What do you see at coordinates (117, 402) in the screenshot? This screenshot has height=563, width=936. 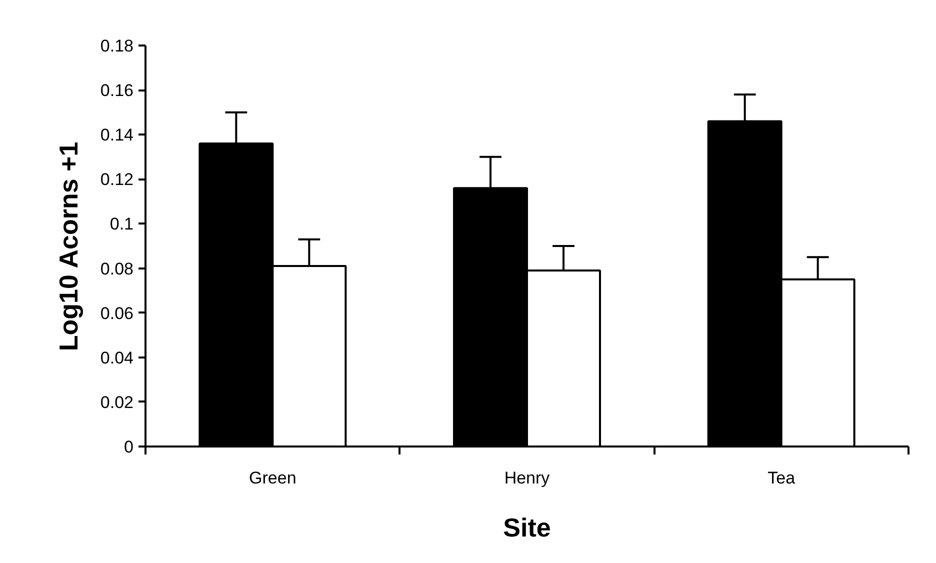 I see `y-tick-label: 0.02` at bounding box center [117, 402].